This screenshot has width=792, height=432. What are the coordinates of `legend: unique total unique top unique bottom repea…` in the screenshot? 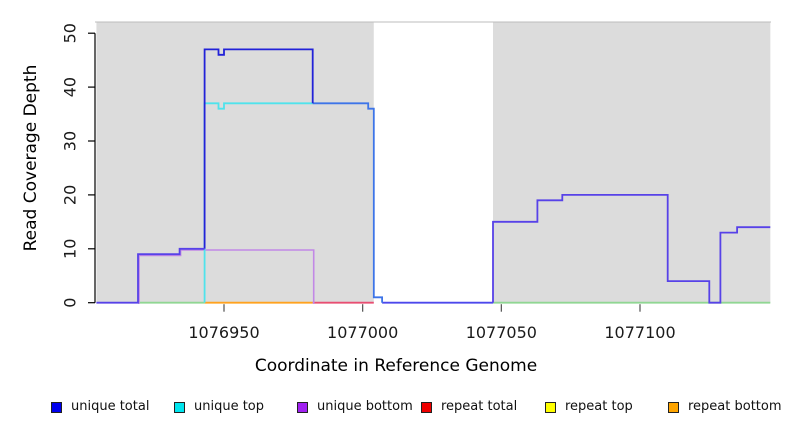 It's located at (396, 408).